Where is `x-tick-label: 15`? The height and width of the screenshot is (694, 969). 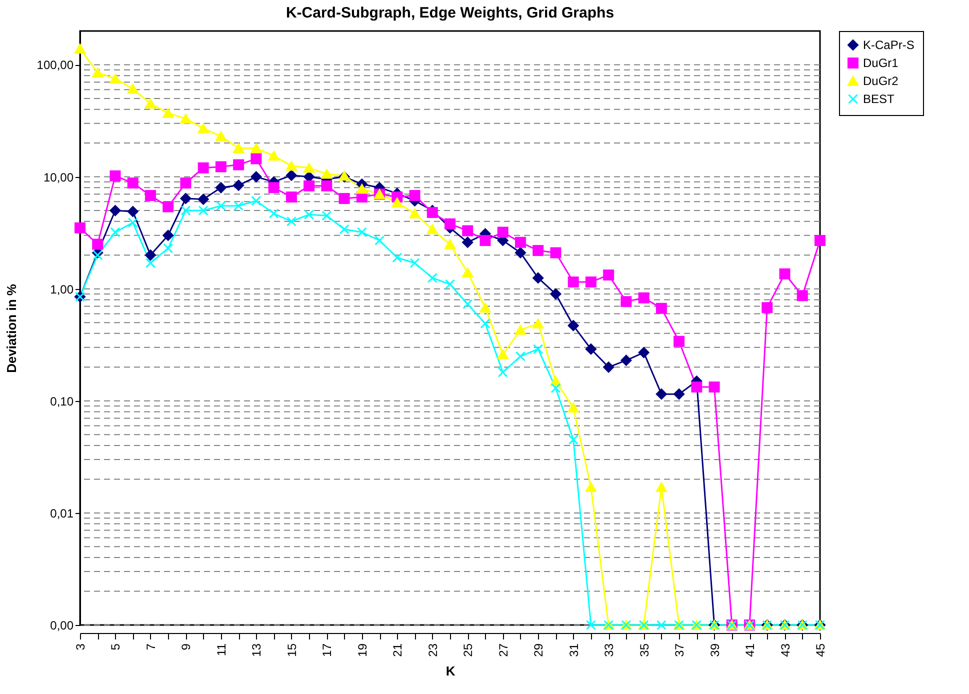 x-tick-label: 15 is located at coordinates (291, 650).